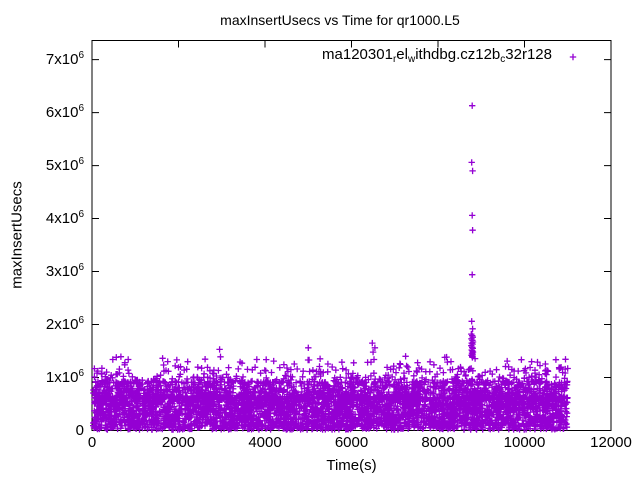 Image resolution: width=640 pixels, height=480 pixels. Describe the element at coordinates (611, 442) in the screenshot. I see `x-tick-label: 12000` at that location.